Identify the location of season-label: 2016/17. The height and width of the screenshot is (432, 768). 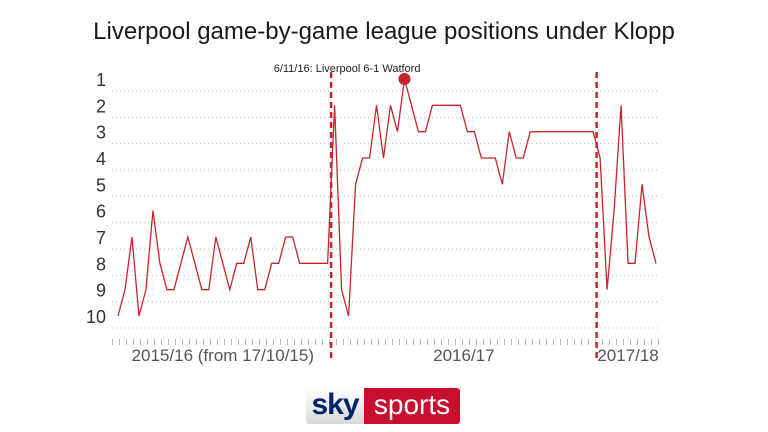
(463, 355).